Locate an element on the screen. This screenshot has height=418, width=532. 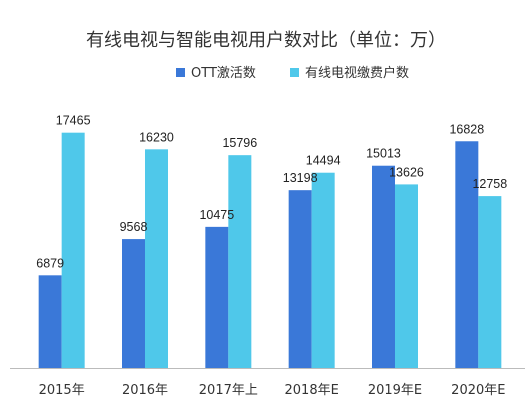
data-label-cable-5: 12758 is located at coordinates (489, 184).